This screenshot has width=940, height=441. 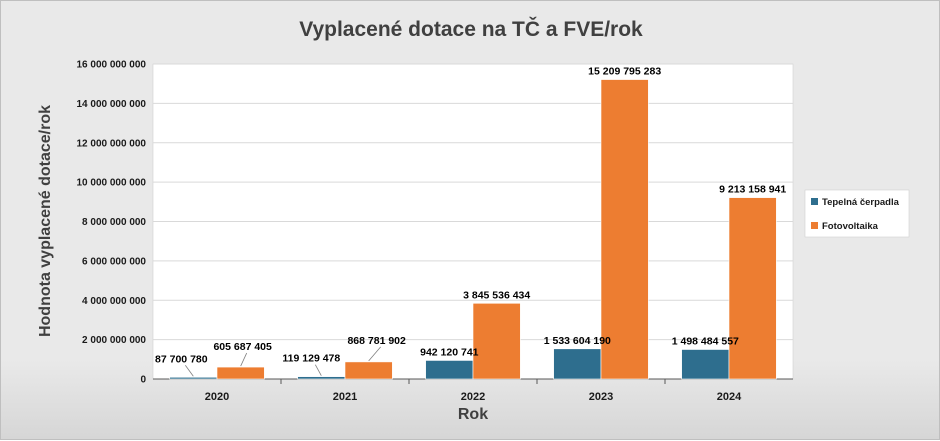 What do you see at coordinates (577, 364) in the screenshot?
I see `bar-tepelna-cerpadla-2023` at bounding box center [577, 364].